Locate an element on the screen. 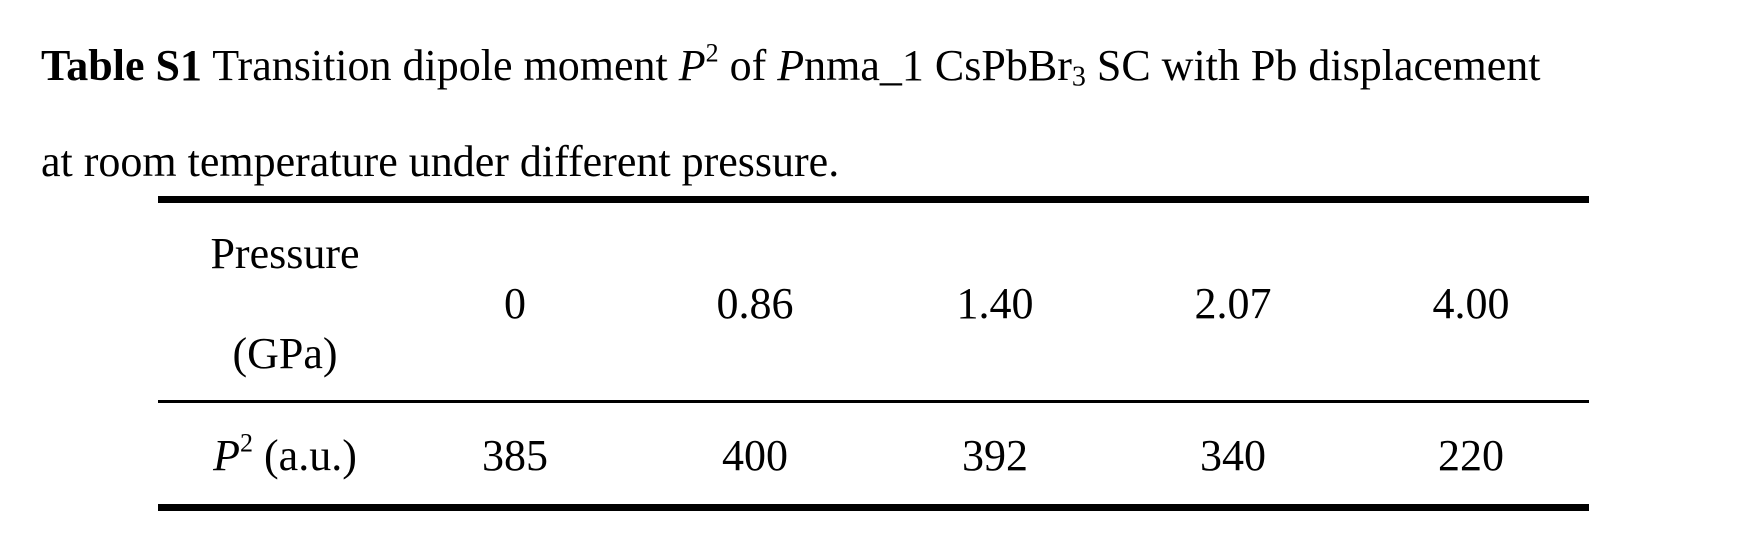 Image resolution: width=1747 pixels, height=552 pixels. header-pressure-unit: (GPa) is located at coordinates (285, 353).